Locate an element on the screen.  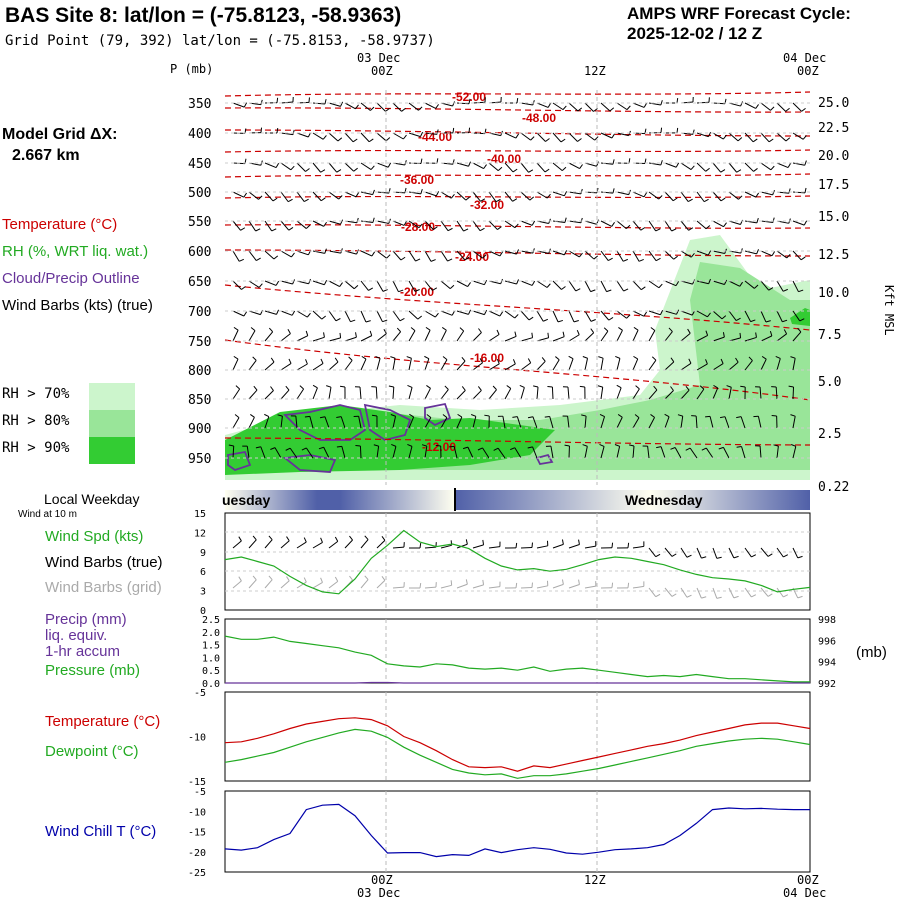
top-date-left: 03 Dec is located at coordinates (378, 58).